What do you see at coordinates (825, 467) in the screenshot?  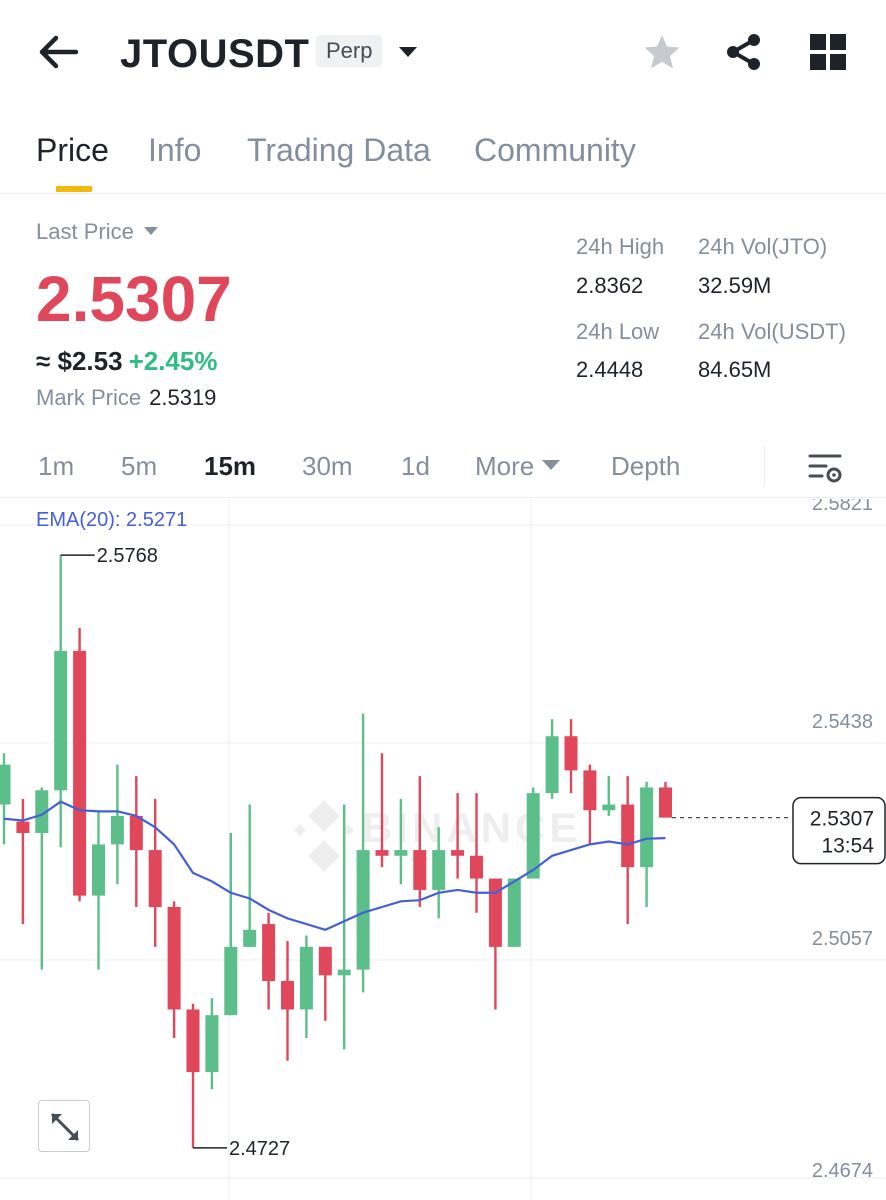 I see `chart-settings-icon` at bounding box center [825, 467].